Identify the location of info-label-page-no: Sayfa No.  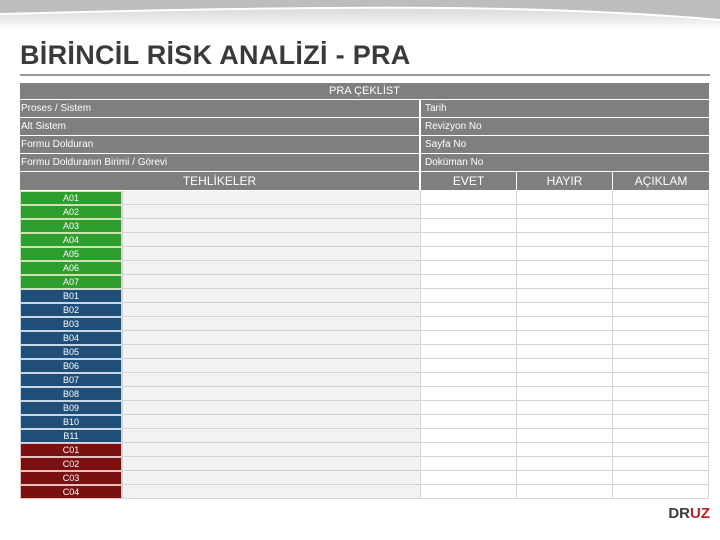
(565, 144).